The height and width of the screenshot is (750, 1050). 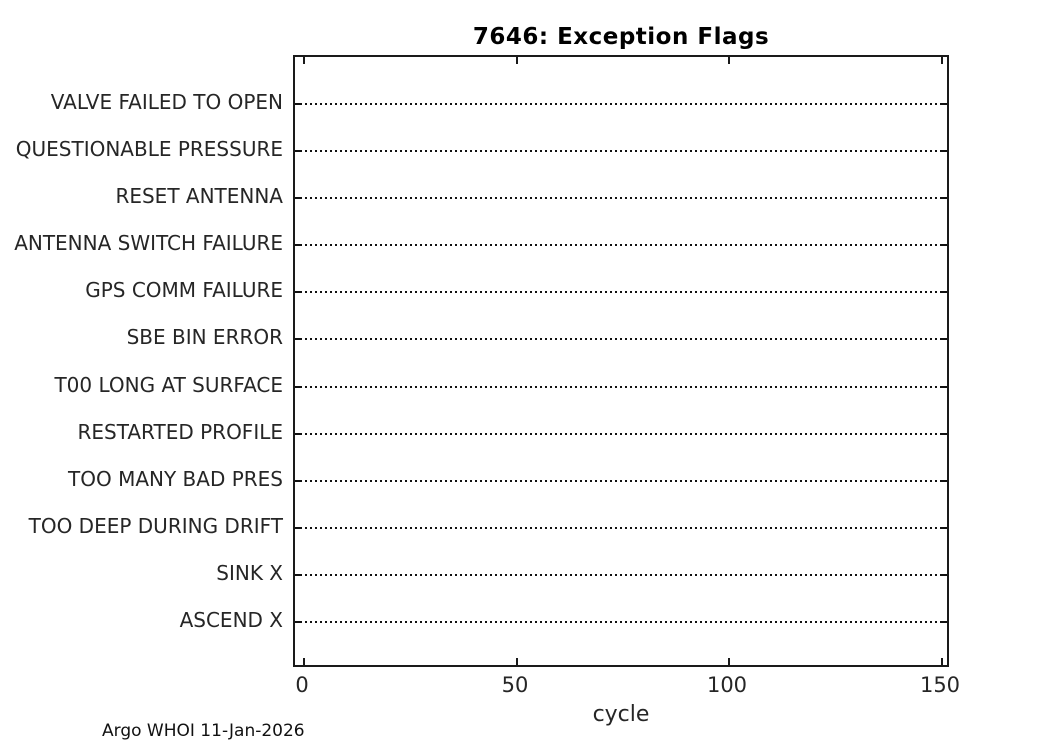 What do you see at coordinates (249, 573) in the screenshot?
I see `y-axis-label: SINK X` at bounding box center [249, 573].